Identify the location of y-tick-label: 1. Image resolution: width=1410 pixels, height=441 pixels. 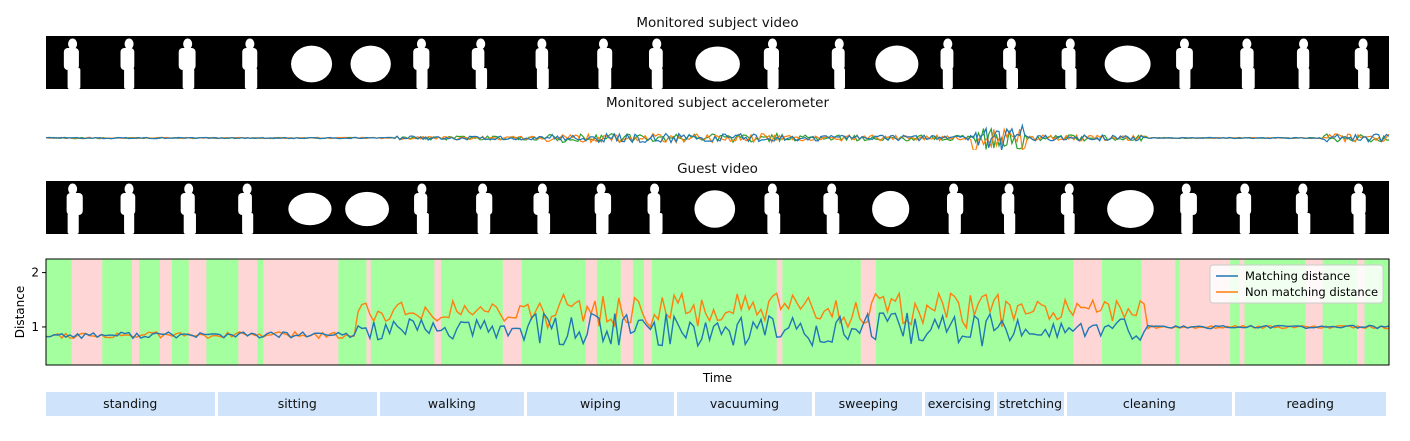
(35, 327).